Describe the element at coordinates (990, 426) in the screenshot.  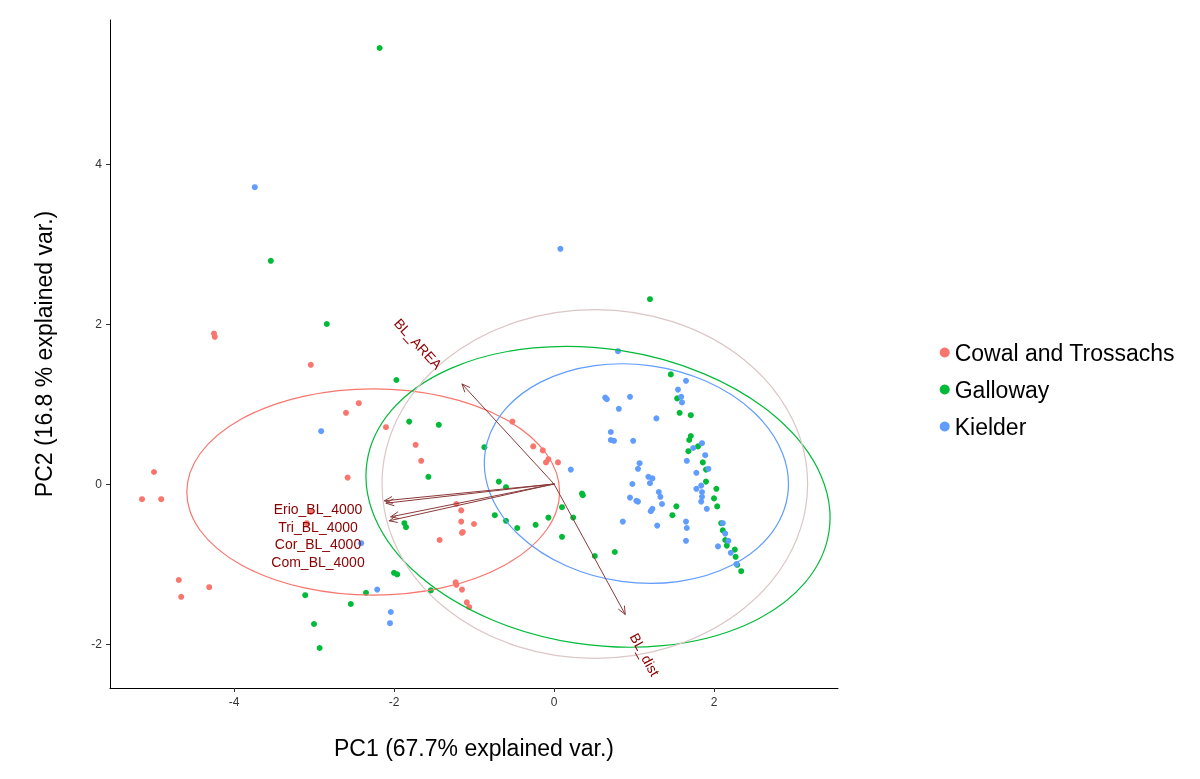
I see `legend-label: Kielder` at that location.